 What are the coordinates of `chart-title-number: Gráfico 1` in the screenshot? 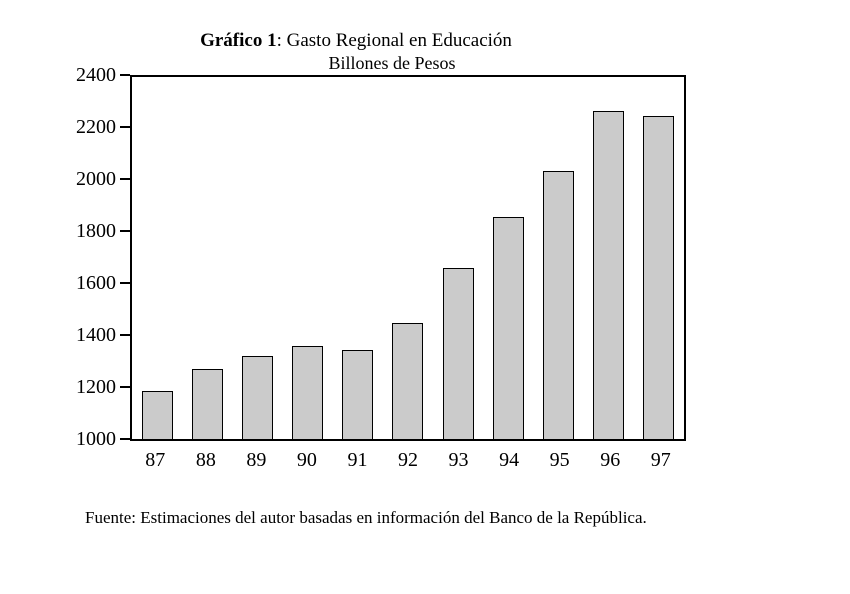 It's located at (238, 40).